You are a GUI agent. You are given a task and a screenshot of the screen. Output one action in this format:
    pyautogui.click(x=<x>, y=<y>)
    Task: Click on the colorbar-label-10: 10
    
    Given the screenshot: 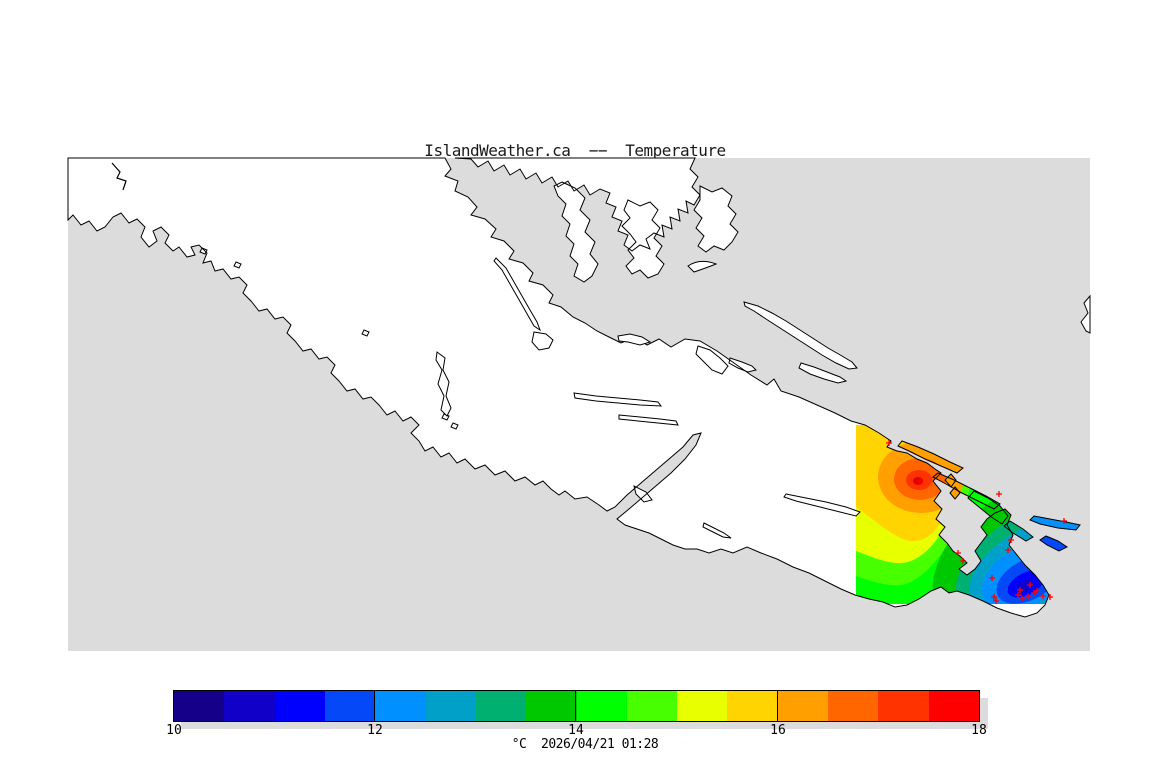 What is the action you would take?
    pyautogui.click(x=174, y=730)
    